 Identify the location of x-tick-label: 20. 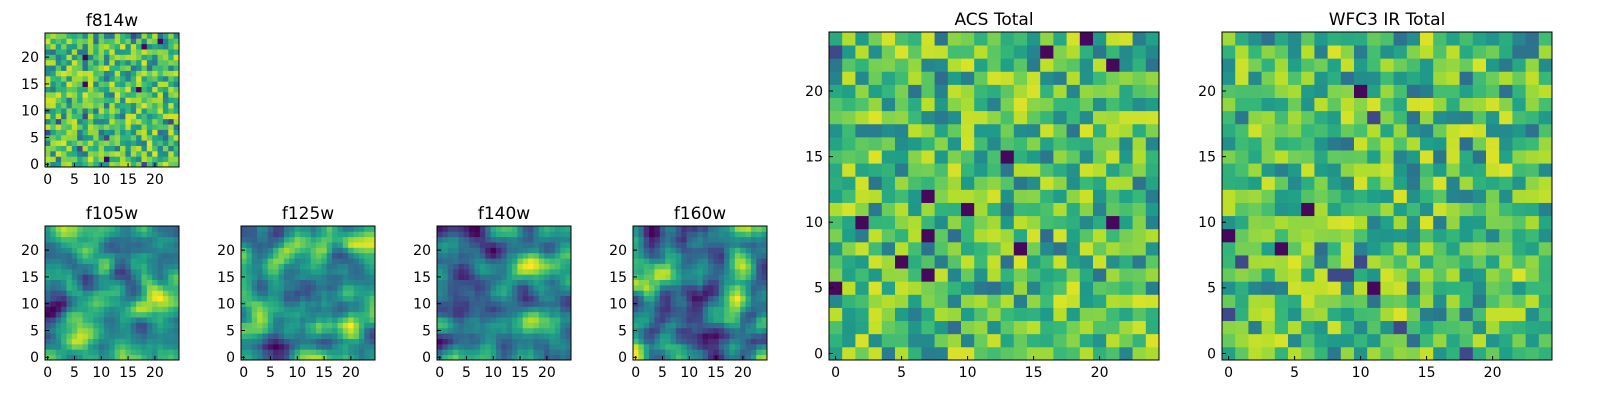
(1100, 373).